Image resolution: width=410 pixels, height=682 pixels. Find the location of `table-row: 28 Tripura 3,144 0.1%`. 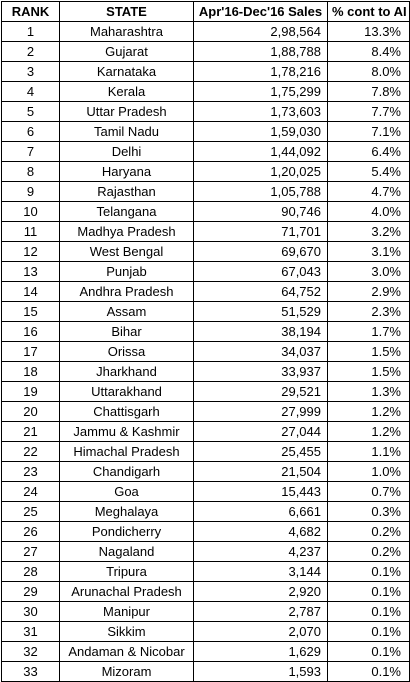

table-row: 28 Tripura 3,144 0.1% is located at coordinates (205, 571).